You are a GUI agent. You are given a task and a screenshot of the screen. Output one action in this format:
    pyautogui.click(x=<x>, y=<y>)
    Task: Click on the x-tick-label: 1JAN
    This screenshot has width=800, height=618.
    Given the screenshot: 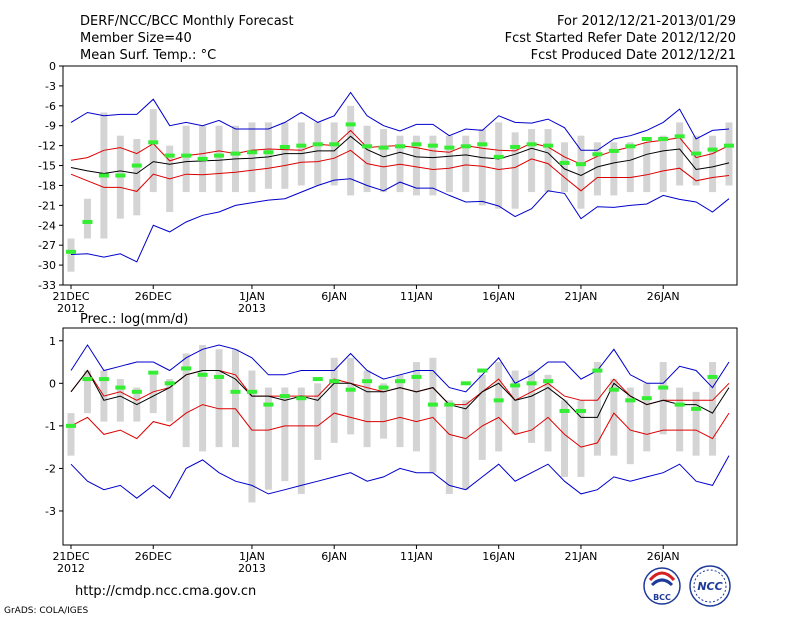 What is the action you would take?
    pyautogui.click(x=252, y=296)
    